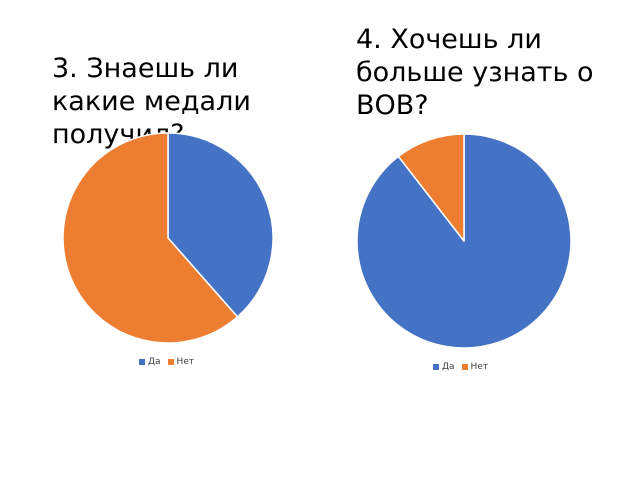 This screenshot has width=640, height=480. What do you see at coordinates (475, 72) in the screenshot?
I see `chart-title-wow: 4. Хочешь ли больше узнать о ВОВ?` at bounding box center [475, 72].